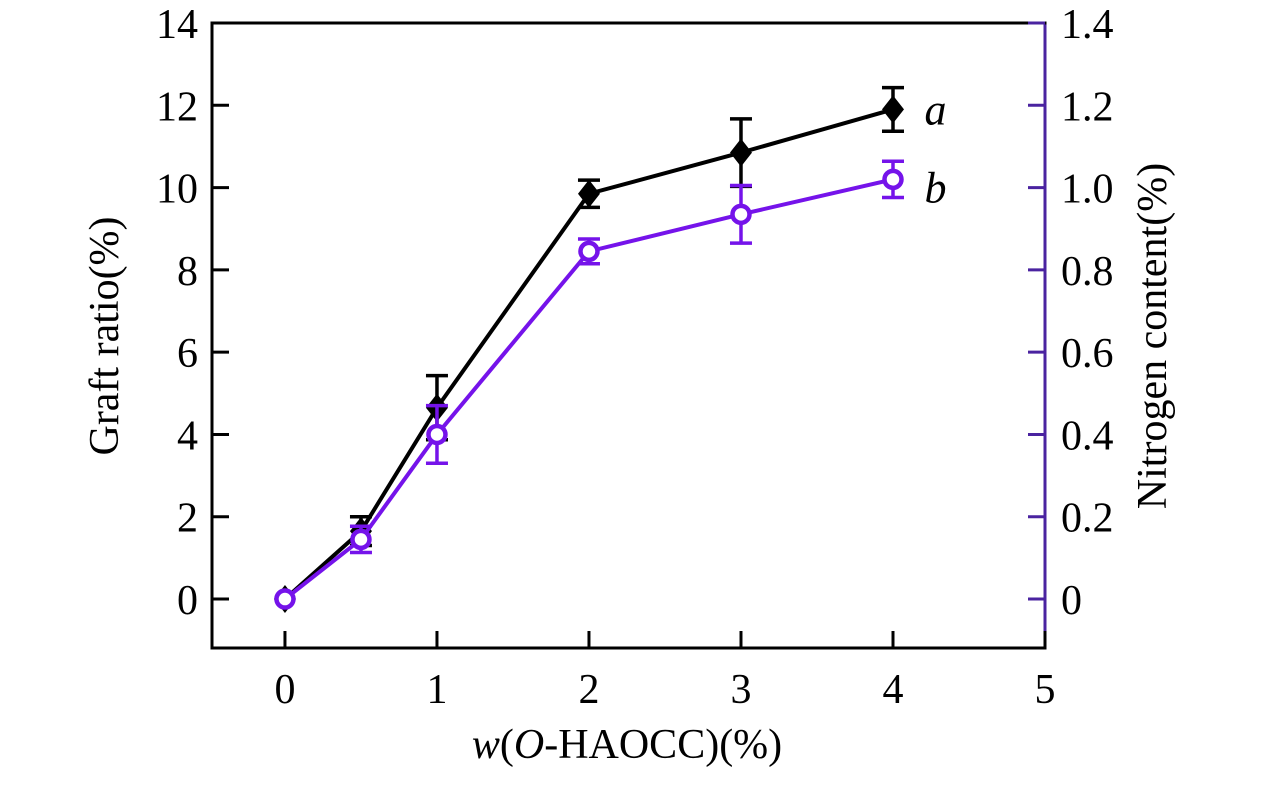 The width and height of the screenshot is (1276, 787). Describe the element at coordinates (1087, 519) in the screenshot. I see `right-tick-label: 0.2` at that location.